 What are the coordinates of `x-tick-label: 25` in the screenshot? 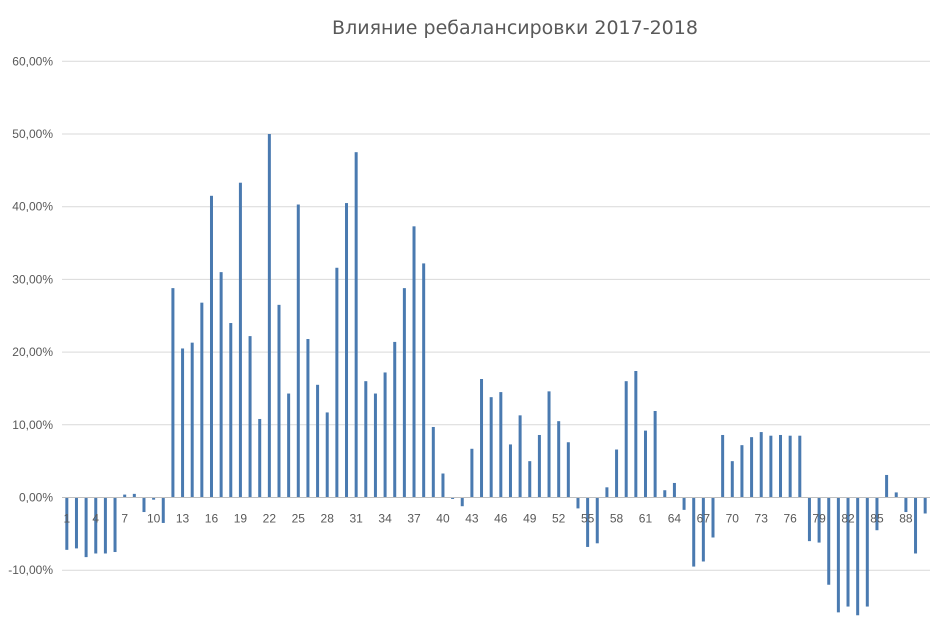 It's located at (299, 519).